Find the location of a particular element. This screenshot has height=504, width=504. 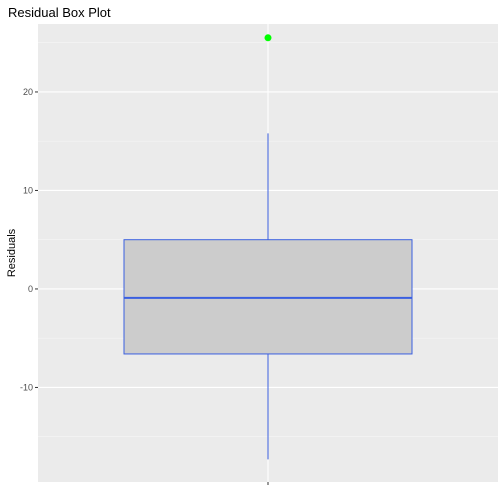

y-tick-label: 0 is located at coordinates (30, 289).